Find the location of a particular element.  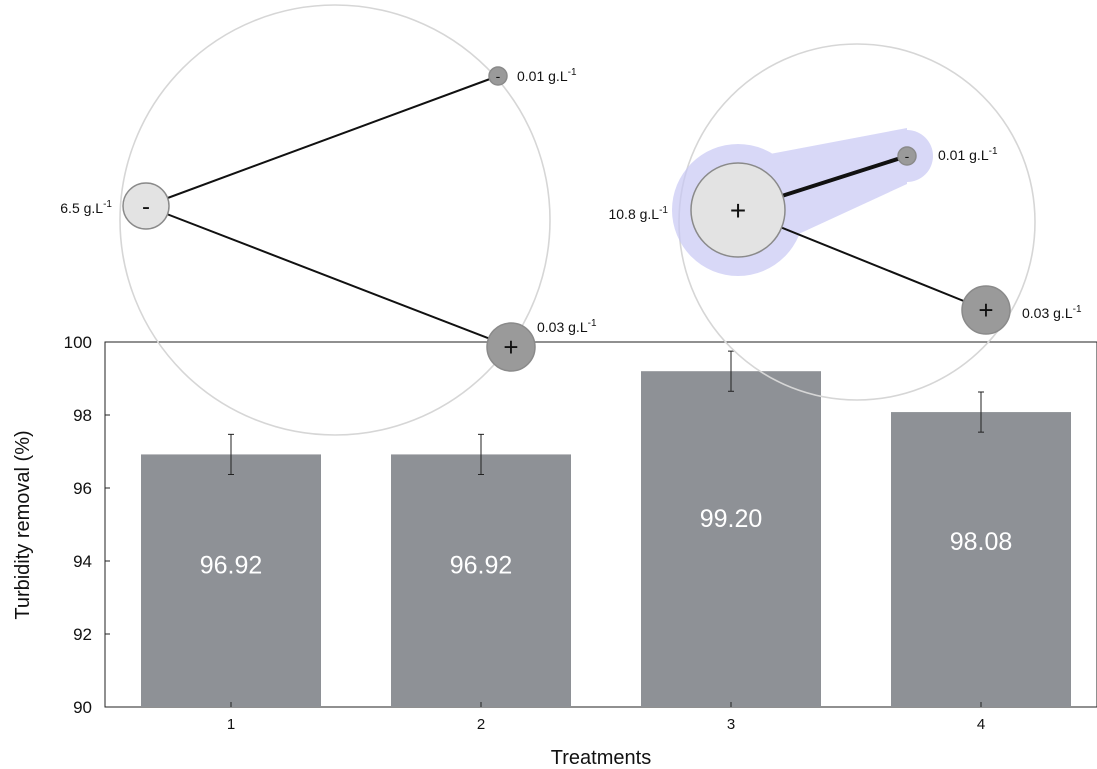

y-tick-label-94: 94 is located at coordinates (82, 561).